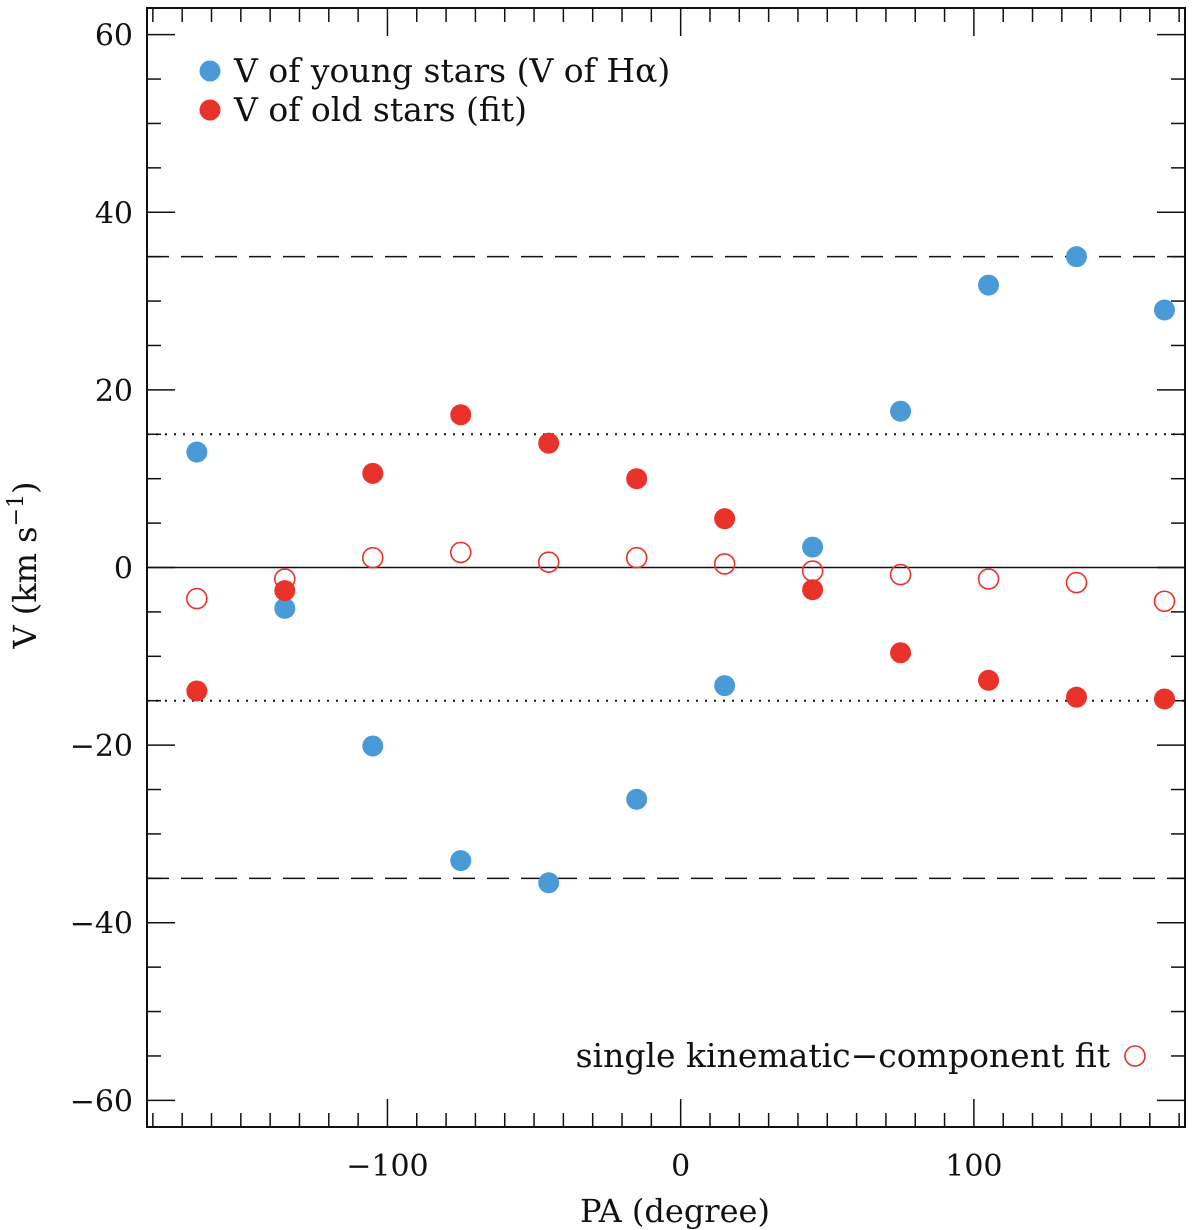 The width and height of the screenshot is (1200, 1230). Describe the element at coordinates (843, 1055) in the screenshot. I see `legend-label-single: single kinematic−component fit` at that location.